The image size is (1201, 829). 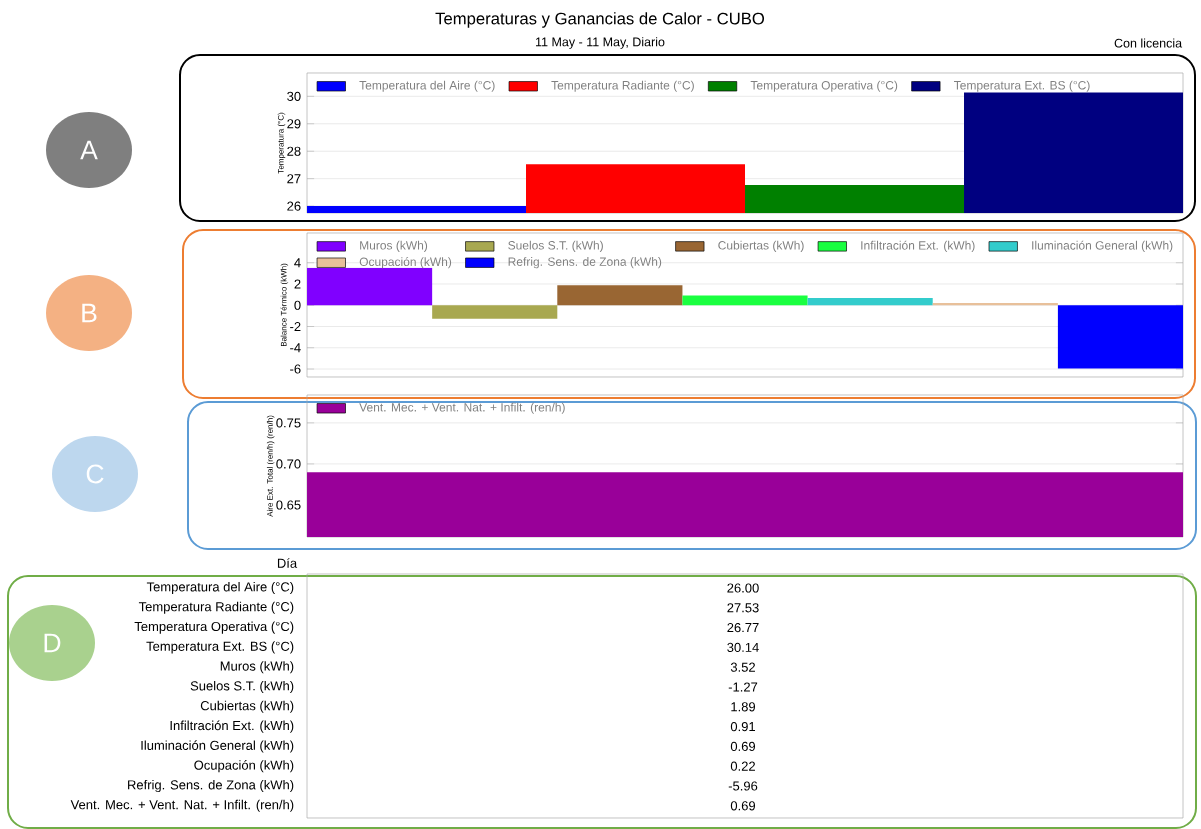 I want to click on legend-label: Muros (kWh), so click(x=394, y=246).